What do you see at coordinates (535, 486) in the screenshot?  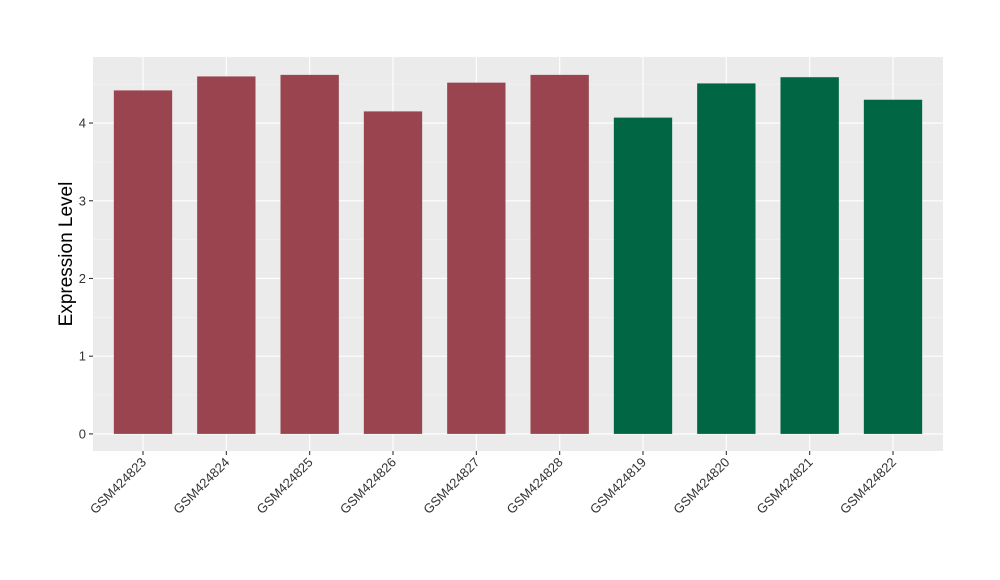 I see `x-tick-label: GSM424828` at bounding box center [535, 486].